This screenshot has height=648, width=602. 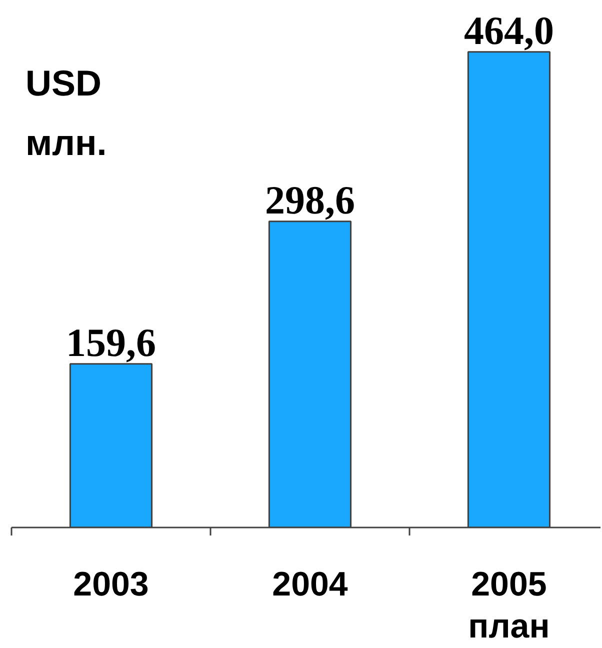 What do you see at coordinates (509, 606) in the screenshot?
I see `x-tick-label: 2005 план` at bounding box center [509, 606].